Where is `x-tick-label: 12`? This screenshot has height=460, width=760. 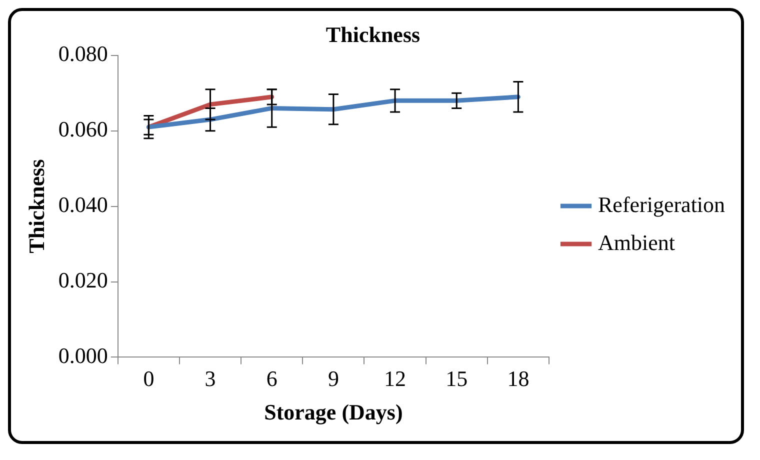
x-tick-label: 12 is located at coordinates (395, 379).